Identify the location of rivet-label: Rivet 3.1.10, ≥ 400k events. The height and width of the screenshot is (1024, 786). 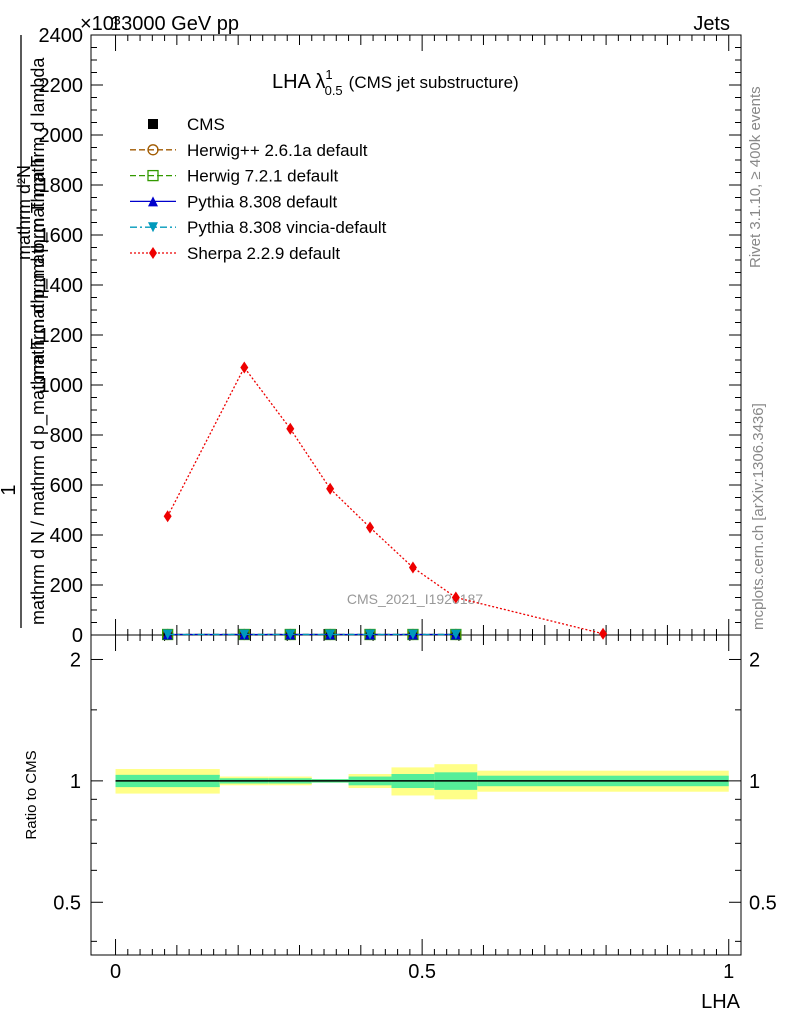
(755, 177).